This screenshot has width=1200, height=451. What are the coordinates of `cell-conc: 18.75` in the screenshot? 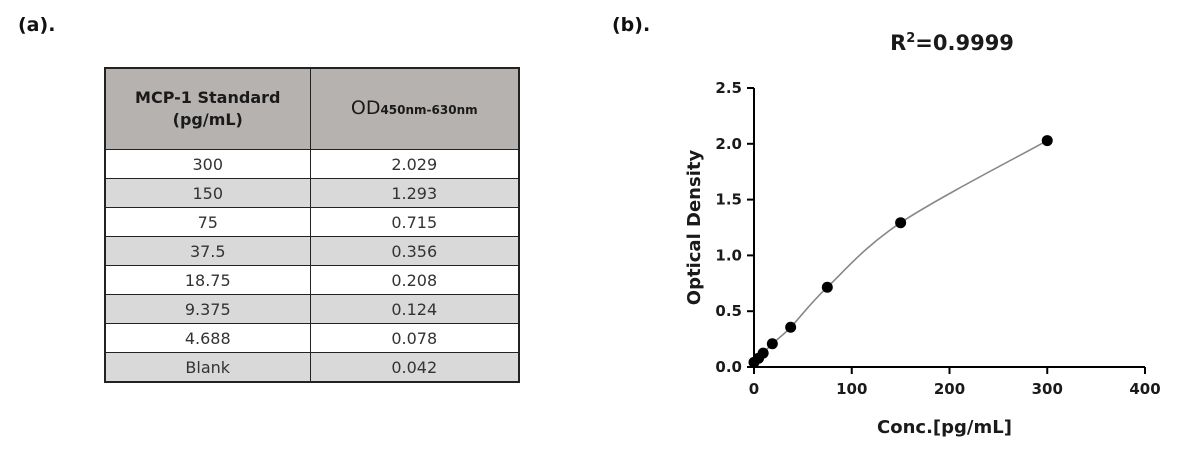 It's located at (207, 280).